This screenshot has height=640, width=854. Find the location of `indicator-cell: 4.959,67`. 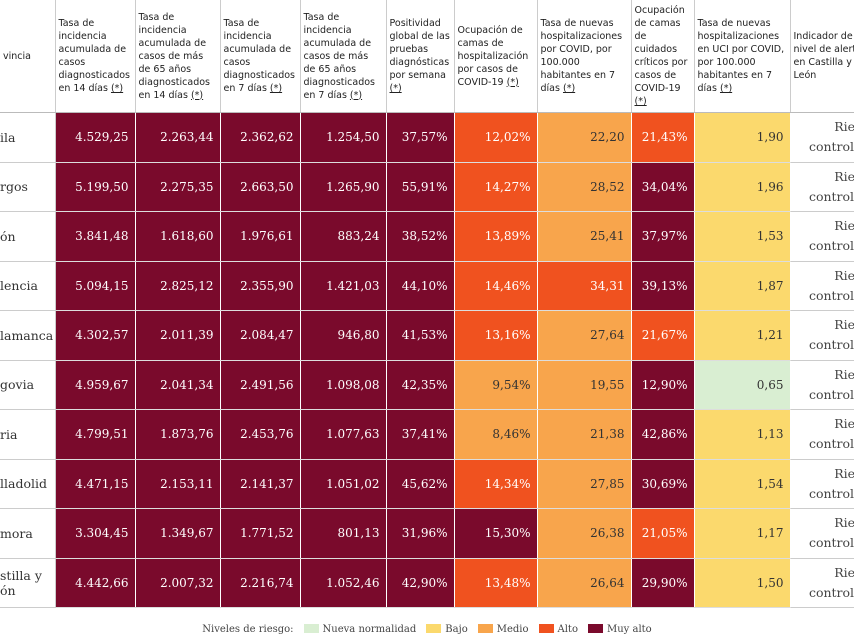

indicator-cell: 4.959,67 is located at coordinates (95, 385).